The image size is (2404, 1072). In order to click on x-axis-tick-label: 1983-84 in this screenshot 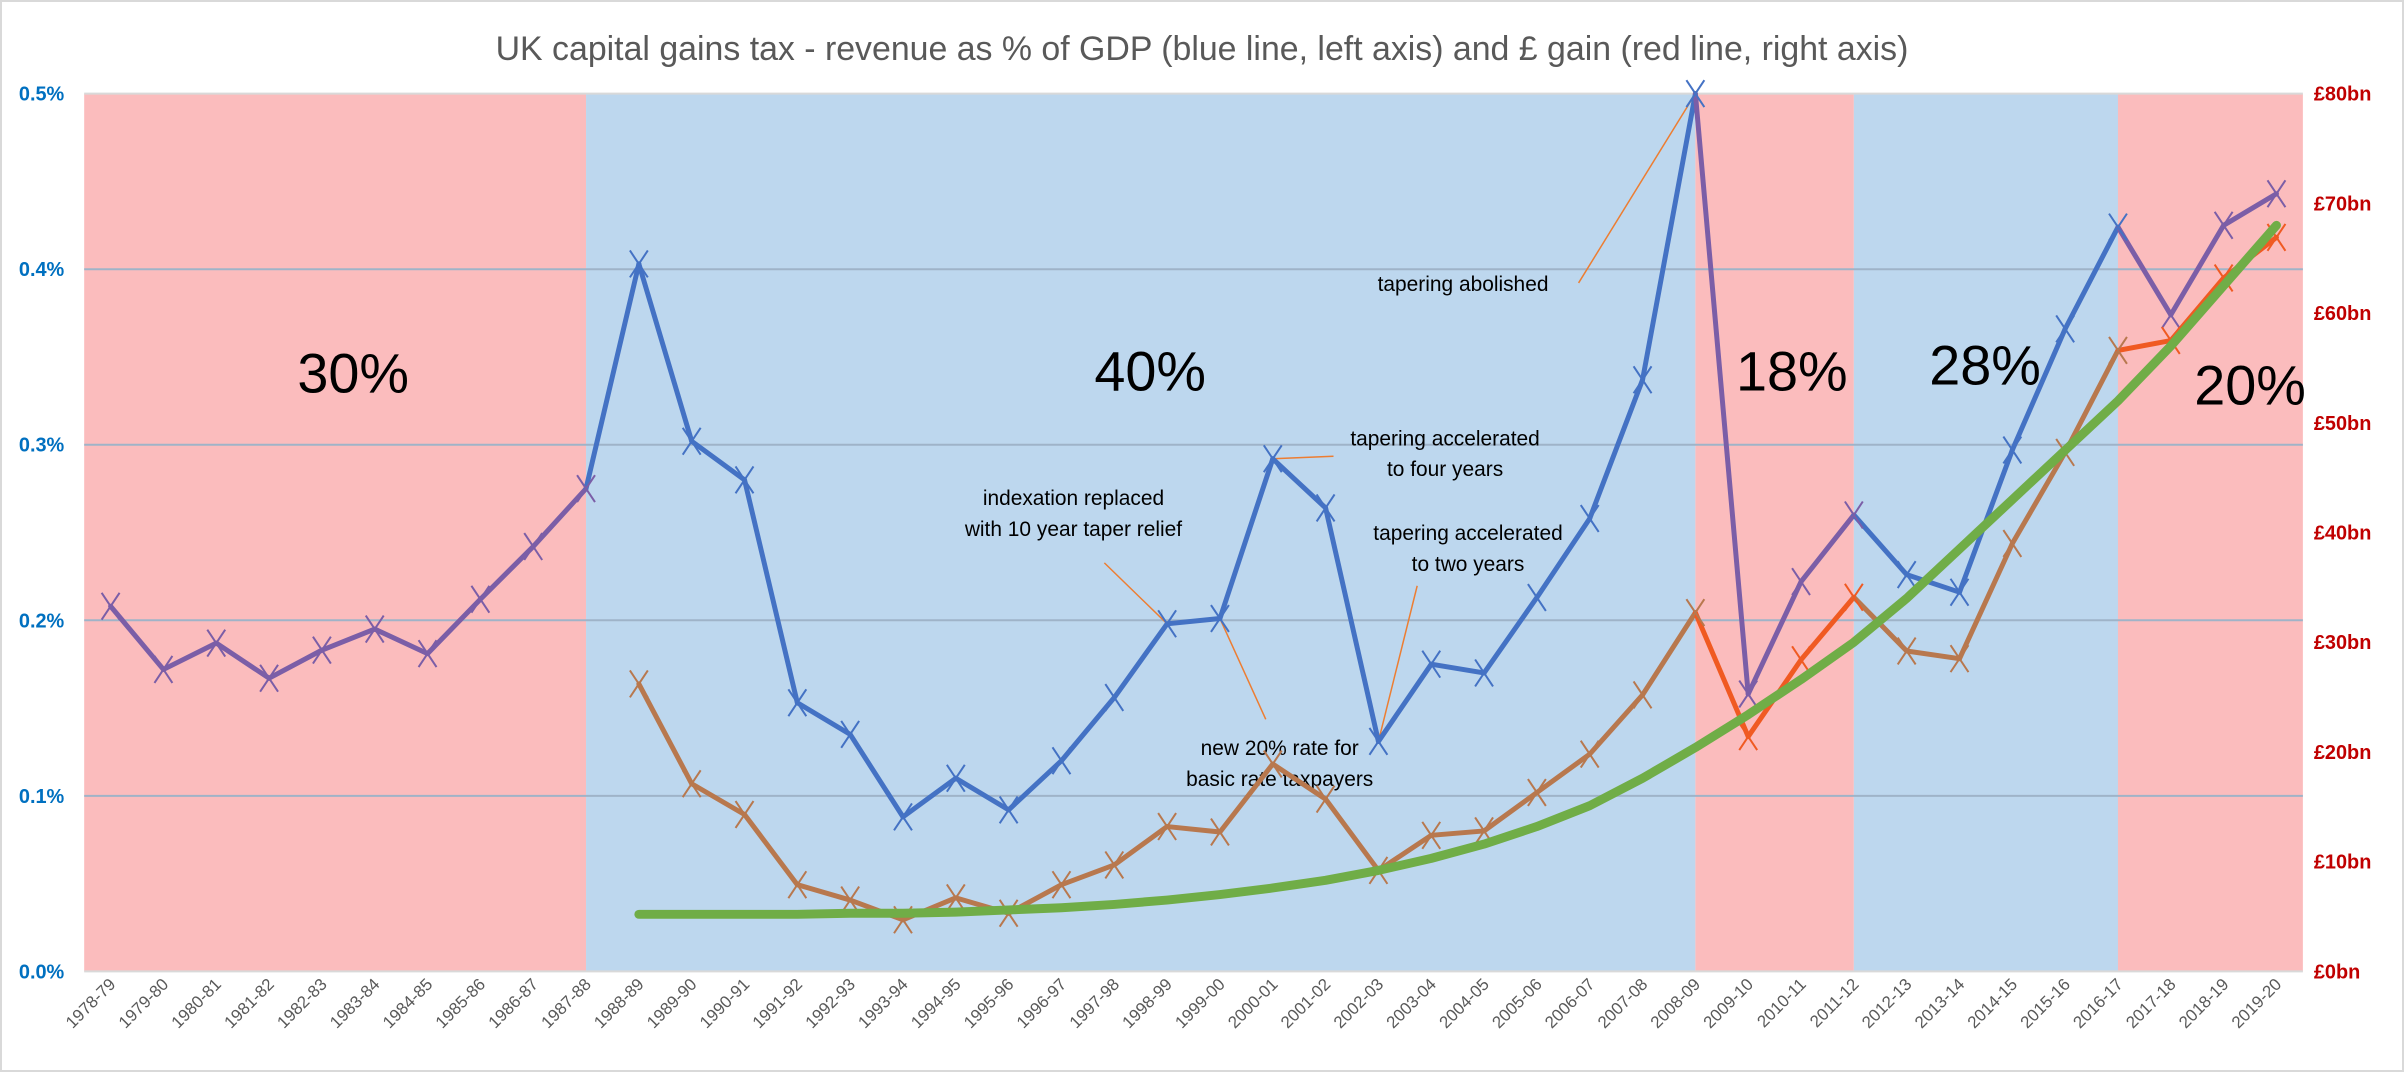, I will do `click(354, 1003)`.